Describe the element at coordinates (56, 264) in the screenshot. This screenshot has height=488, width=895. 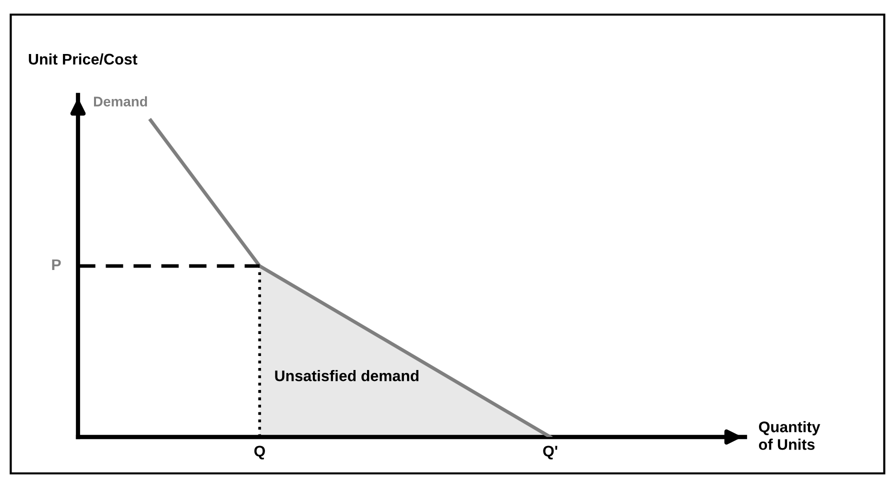
I see `text: P` at that location.